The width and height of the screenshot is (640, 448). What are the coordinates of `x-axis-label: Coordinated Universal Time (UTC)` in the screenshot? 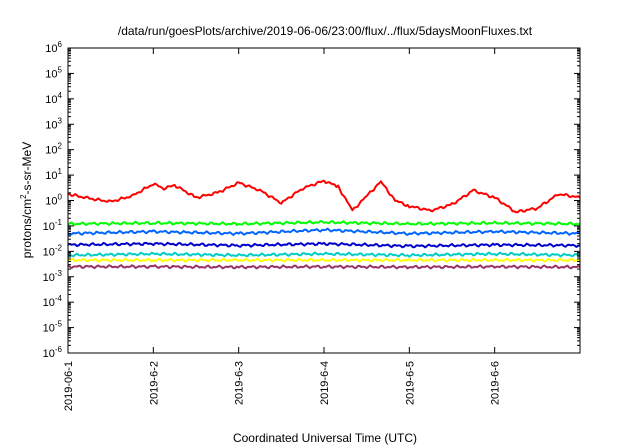 It's located at (325, 438).